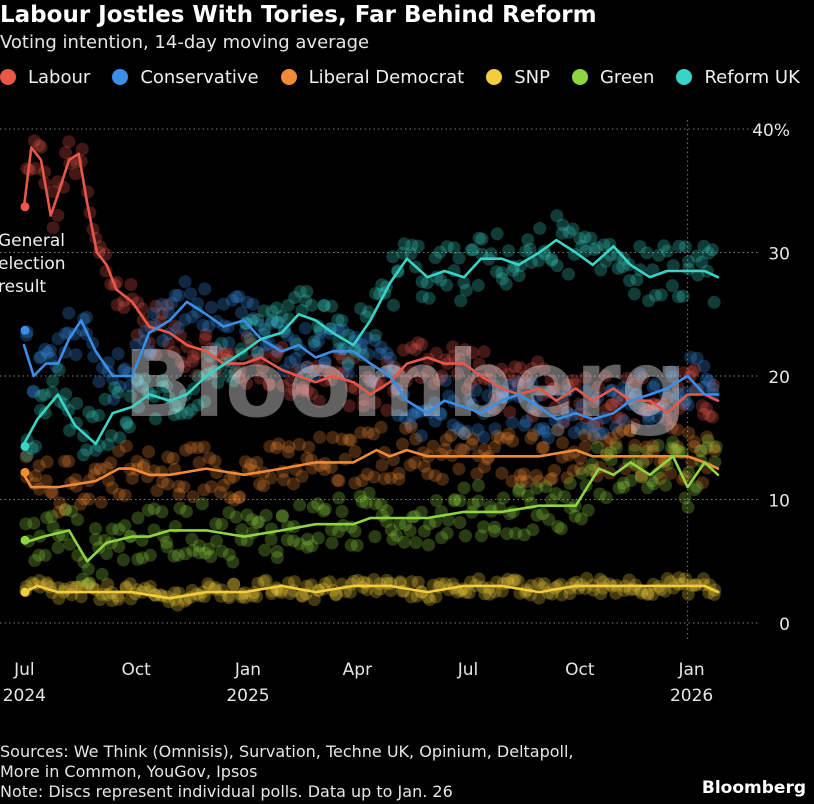  I want to click on legend-item-conservative: Conservative, so click(185, 77).